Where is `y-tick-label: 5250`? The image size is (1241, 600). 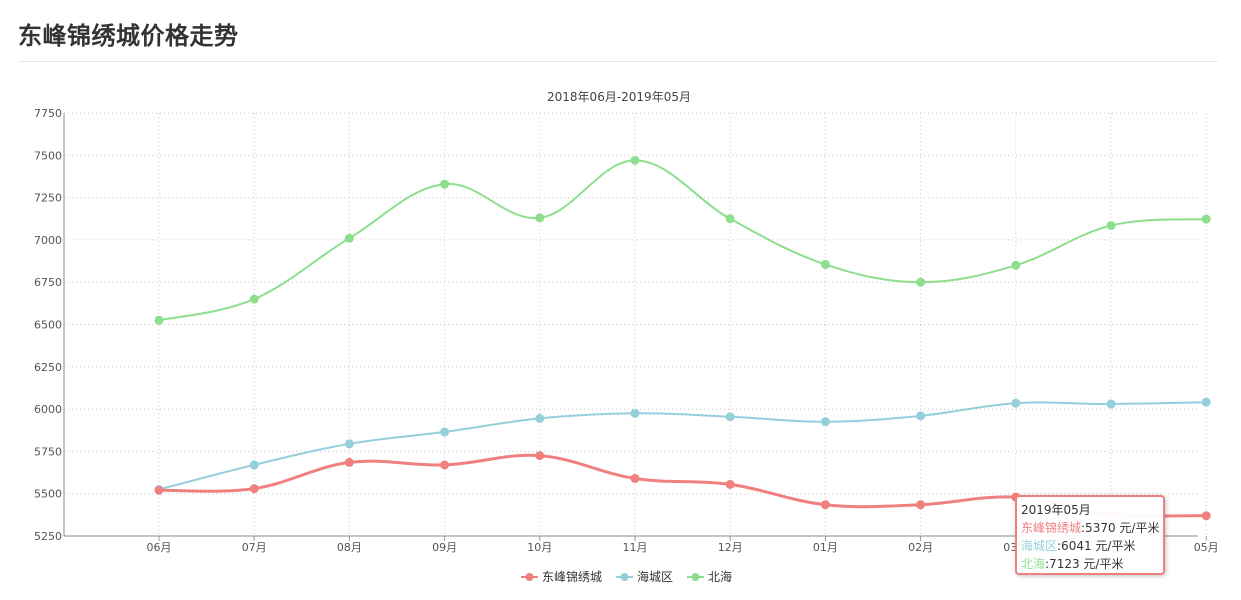
y-tick-label: 5250 is located at coordinates (48, 536).